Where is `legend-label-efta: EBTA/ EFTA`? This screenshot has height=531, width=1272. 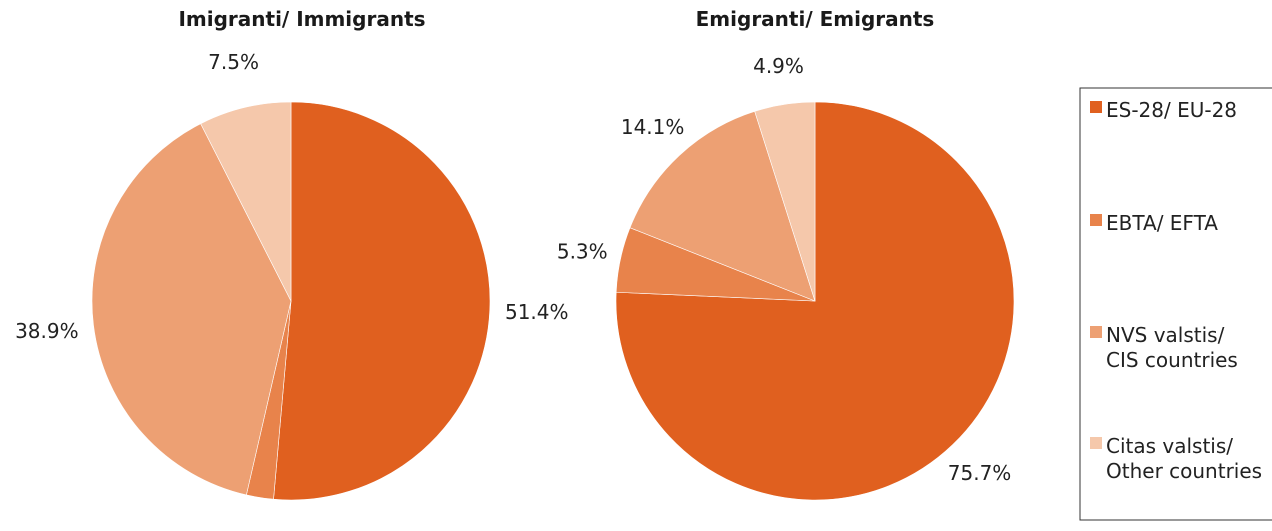 legend-label-efta: EBTA/ EFTA is located at coordinates (1162, 223).